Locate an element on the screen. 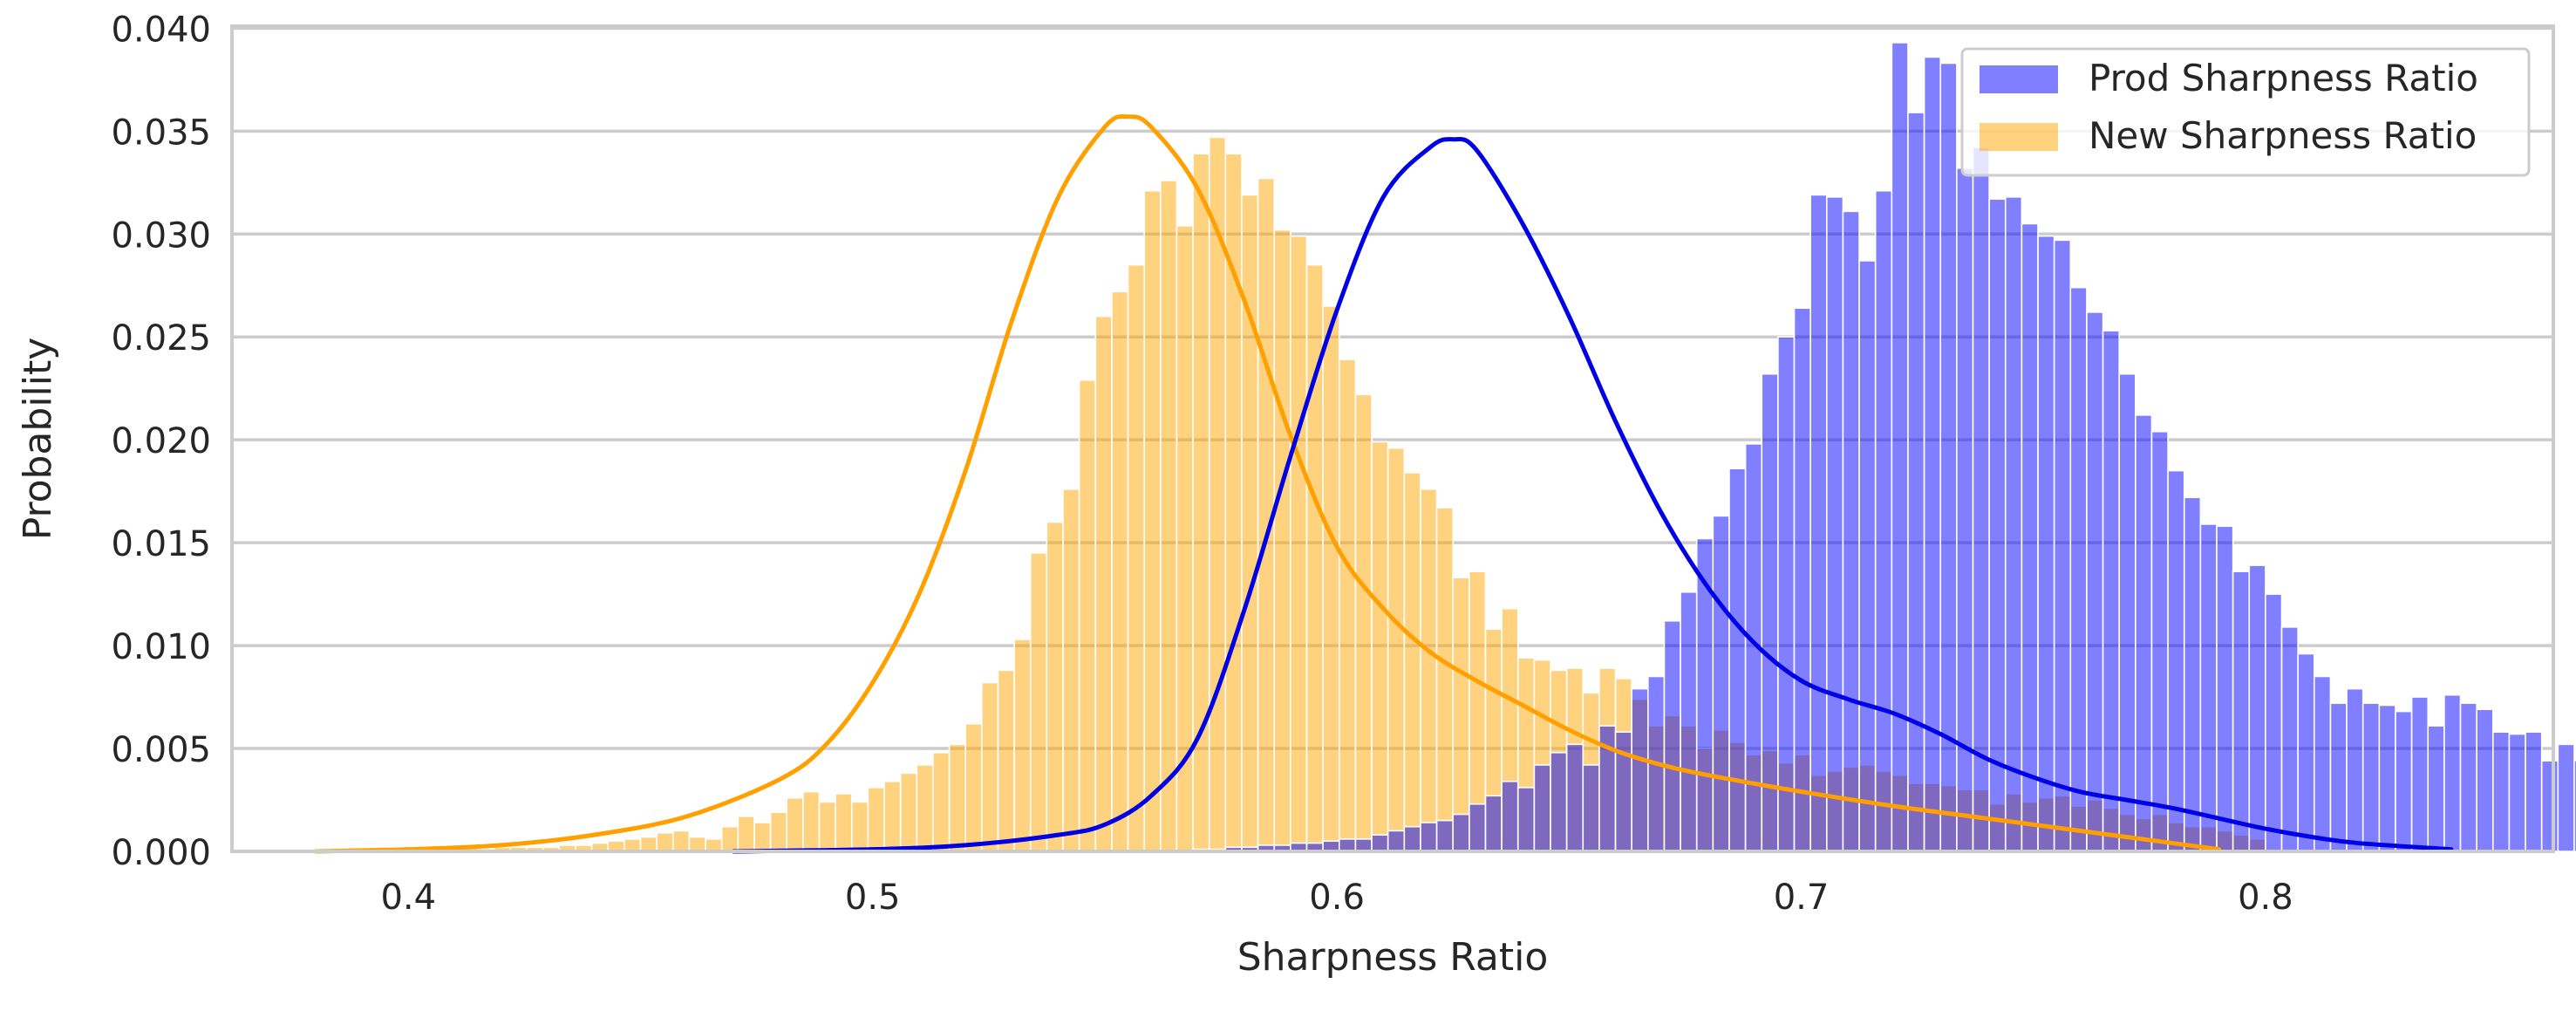  legend: Prod Sharpness Ratio New Sharpness Ratio is located at coordinates (2245, 112).